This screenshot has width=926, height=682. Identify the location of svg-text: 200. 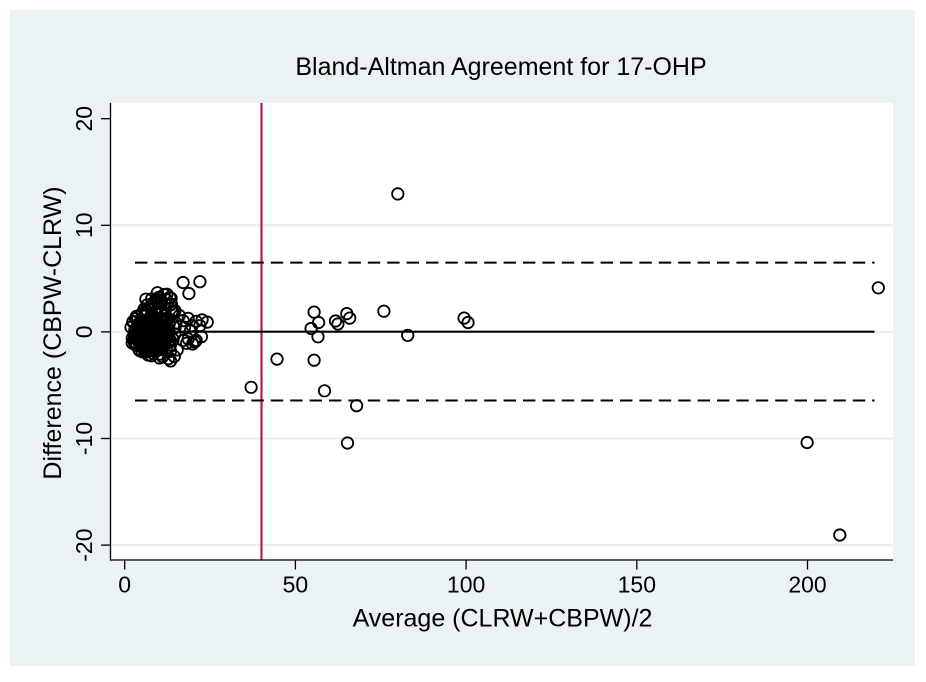
(807, 585).